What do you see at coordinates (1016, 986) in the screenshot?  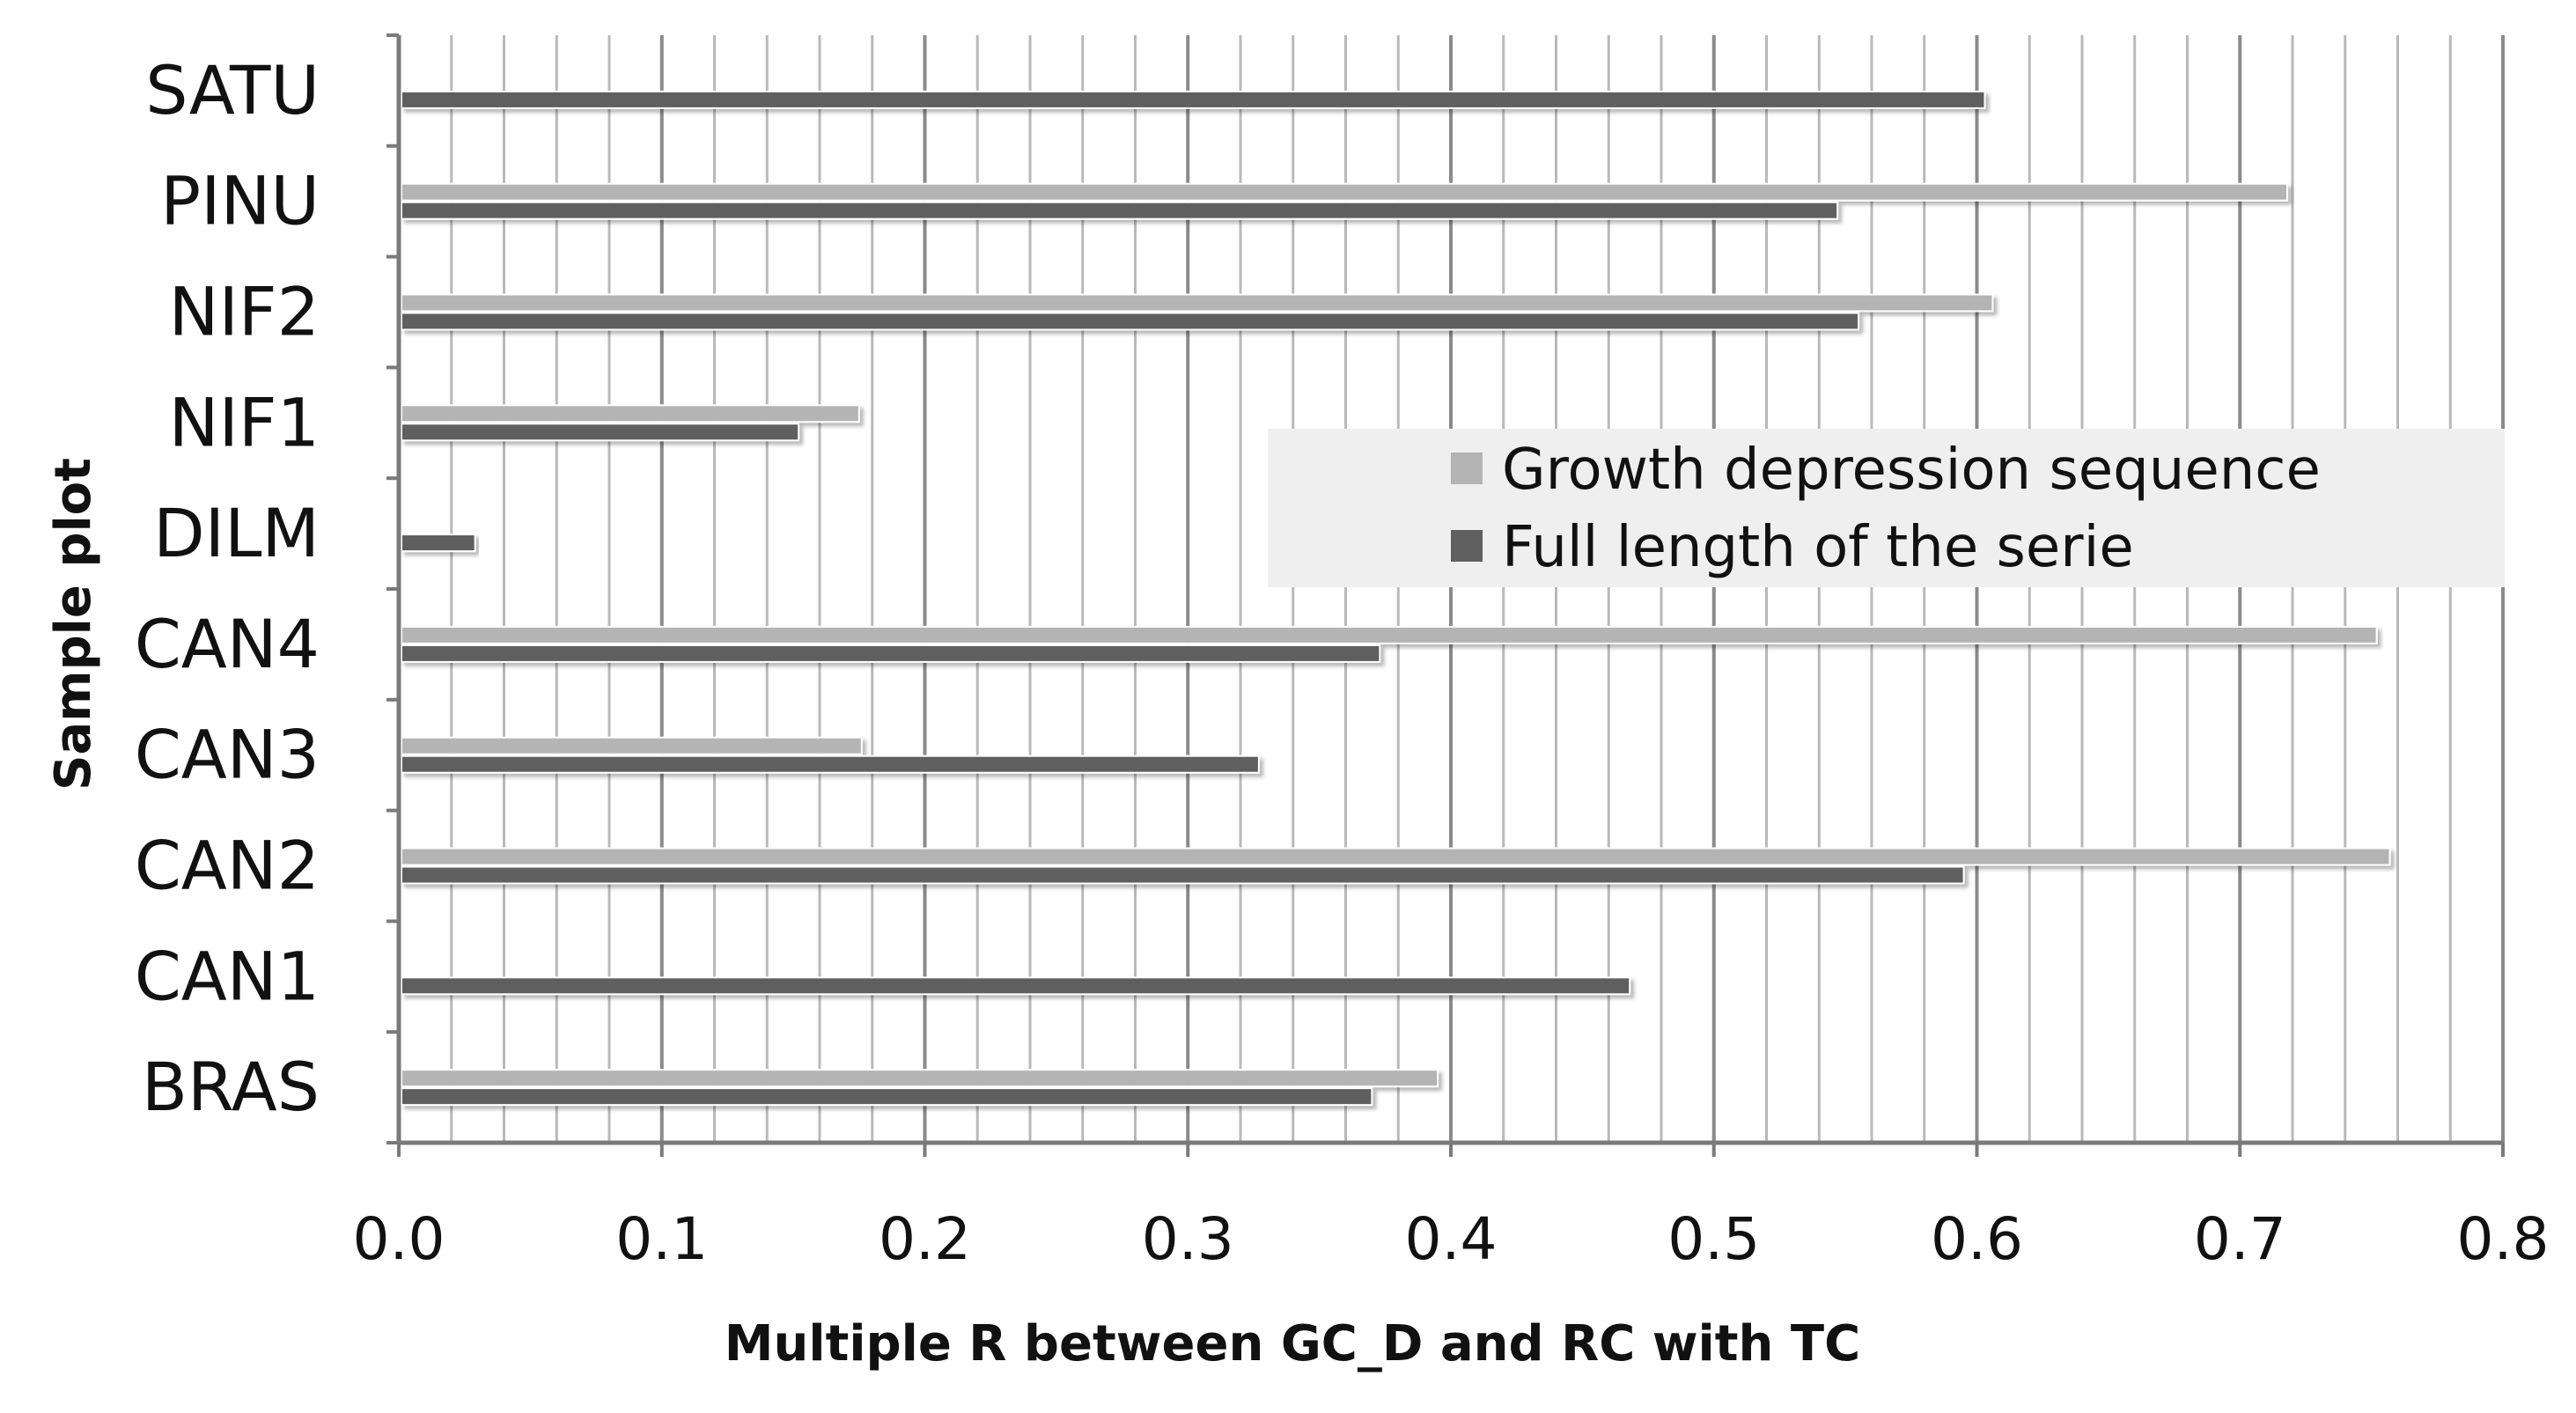 I see `bar-can1-full-length-of-the-serie` at bounding box center [1016, 986].